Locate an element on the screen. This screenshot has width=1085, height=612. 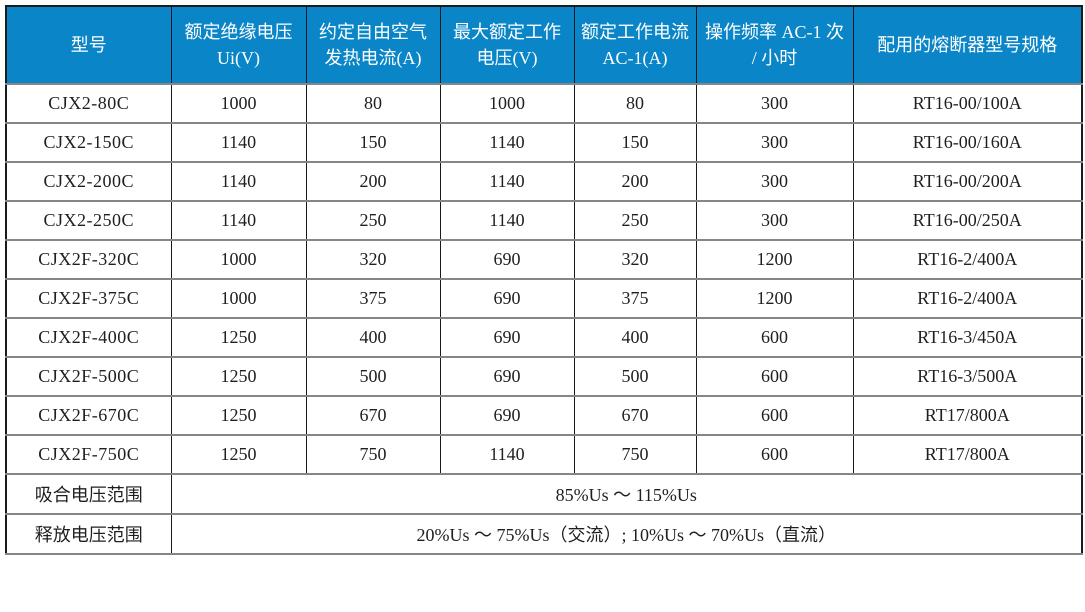
header-cell-operating-frequency: 操作频率 AC-1 次 / 小时 is located at coordinates (775, 45).